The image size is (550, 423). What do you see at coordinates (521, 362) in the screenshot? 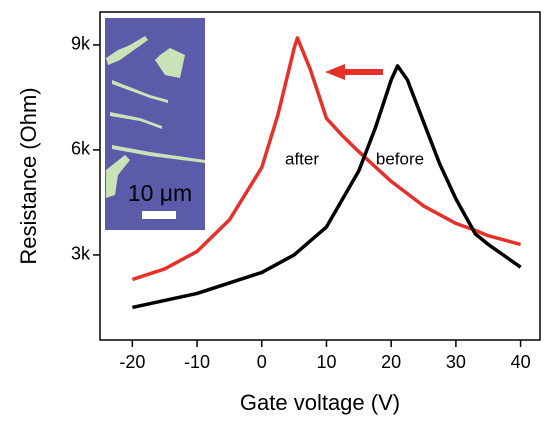
I see `x-tick-label: 40` at bounding box center [521, 362].